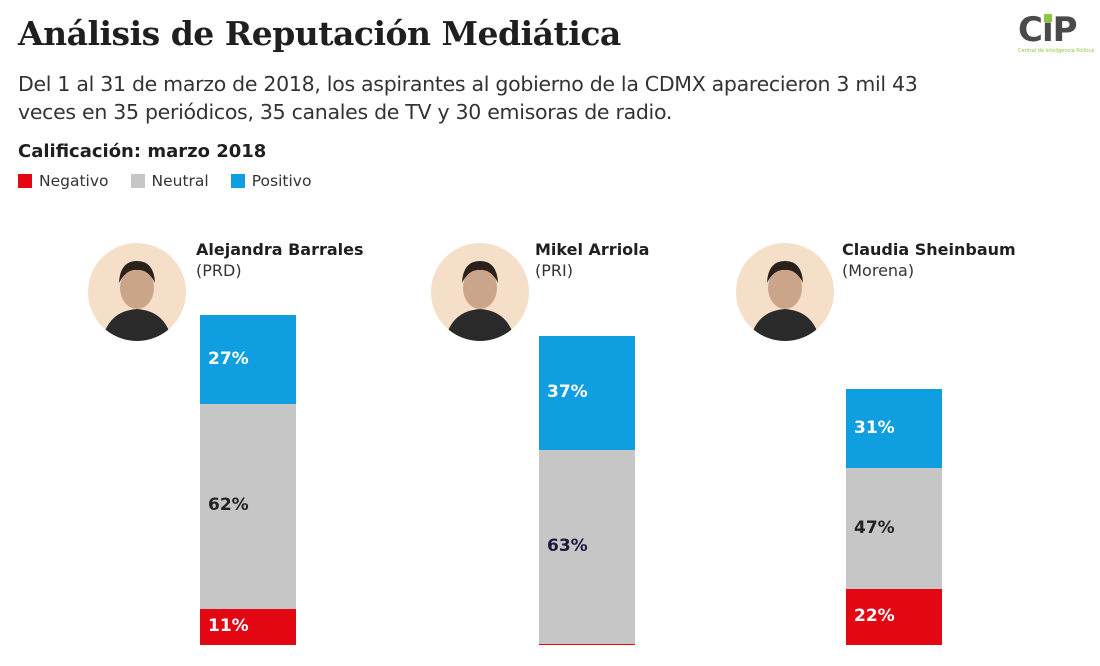 Image resolution: width=1100 pixels, height=666 pixels. I want to click on bar-label: 31%, so click(874, 427).